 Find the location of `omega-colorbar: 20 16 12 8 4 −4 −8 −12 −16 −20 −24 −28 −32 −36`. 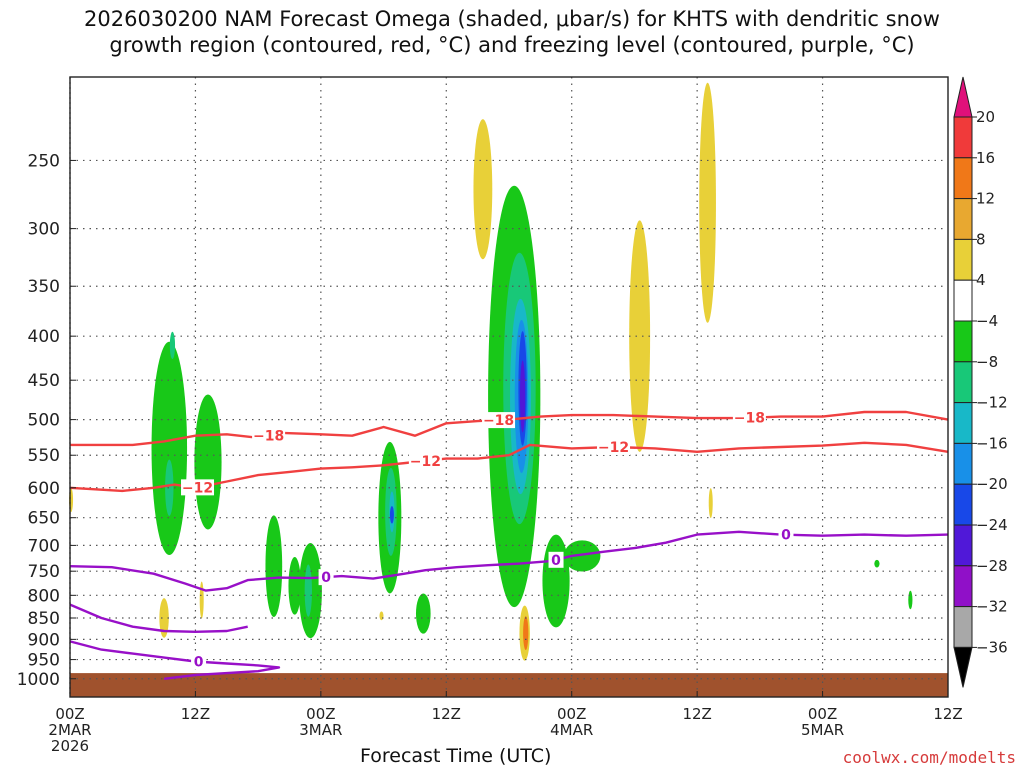

omega-colorbar: 20 16 12 8 4 −4 −8 −12 −16 −20 −24 −28 −32 −36 is located at coordinates (980, 382).